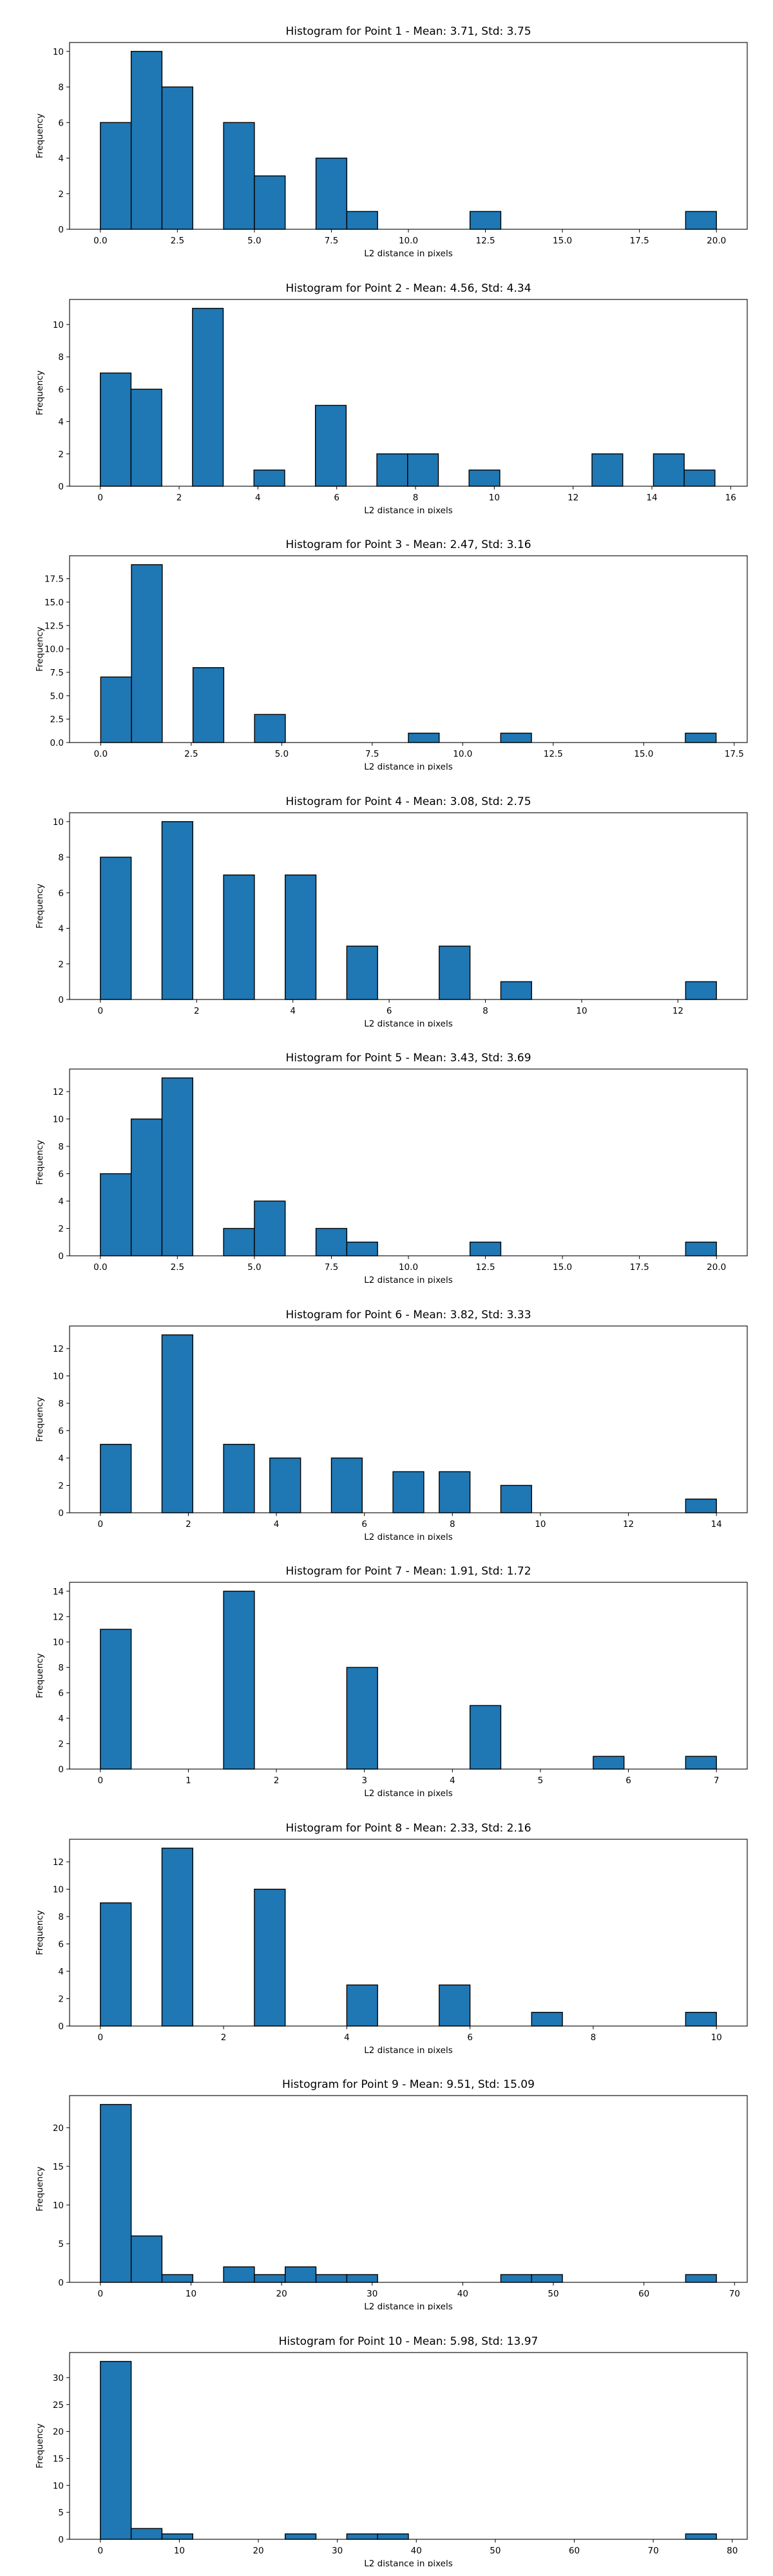 Image resolution: width=773 pixels, height=2576 pixels. What do you see at coordinates (462, 2294) in the screenshot?
I see `x-tick-label: 40` at bounding box center [462, 2294].